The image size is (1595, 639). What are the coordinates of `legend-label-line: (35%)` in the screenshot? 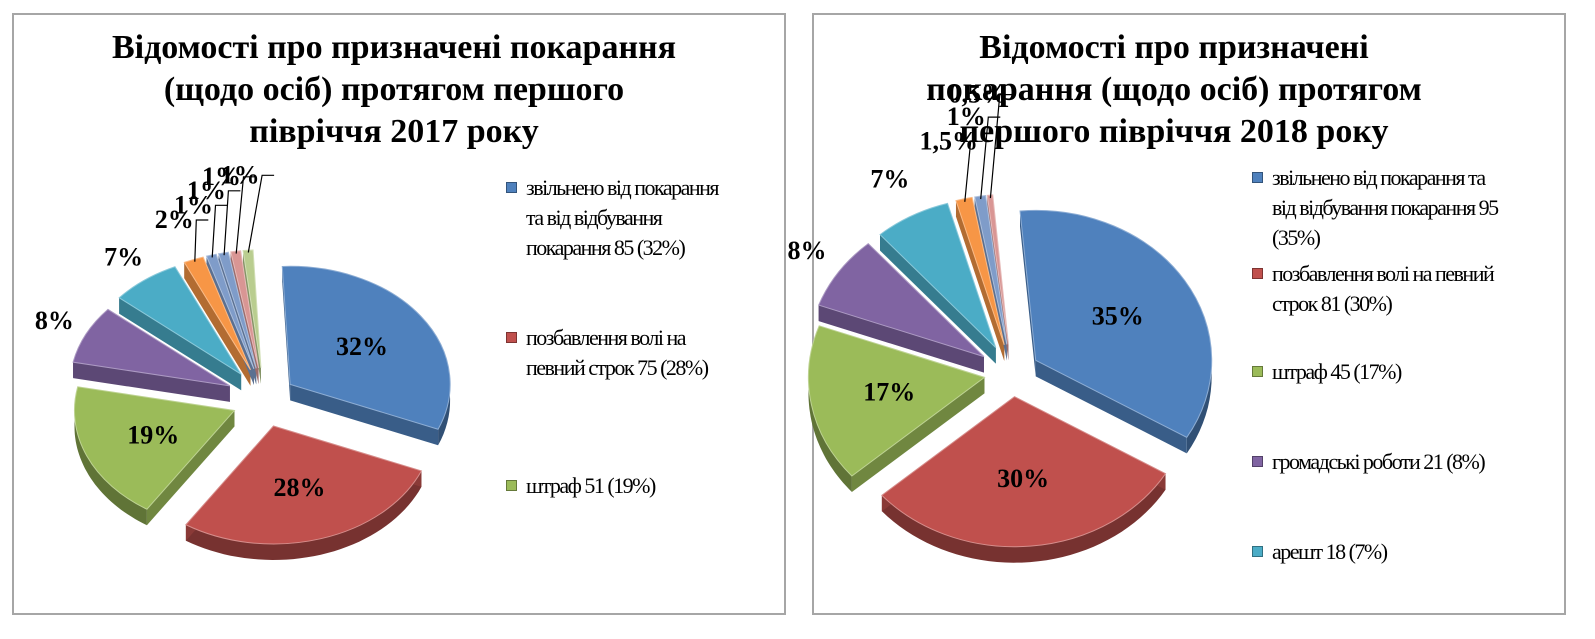 It's located at (1296, 237).